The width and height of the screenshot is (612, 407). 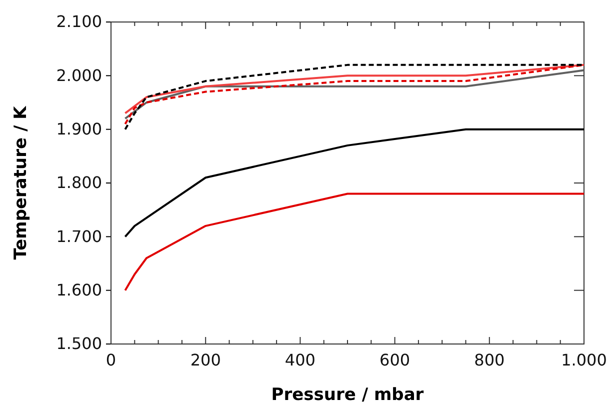 What do you see at coordinates (79, 344) in the screenshot?
I see `y-tick-label: 1.500` at bounding box center [79, 344].